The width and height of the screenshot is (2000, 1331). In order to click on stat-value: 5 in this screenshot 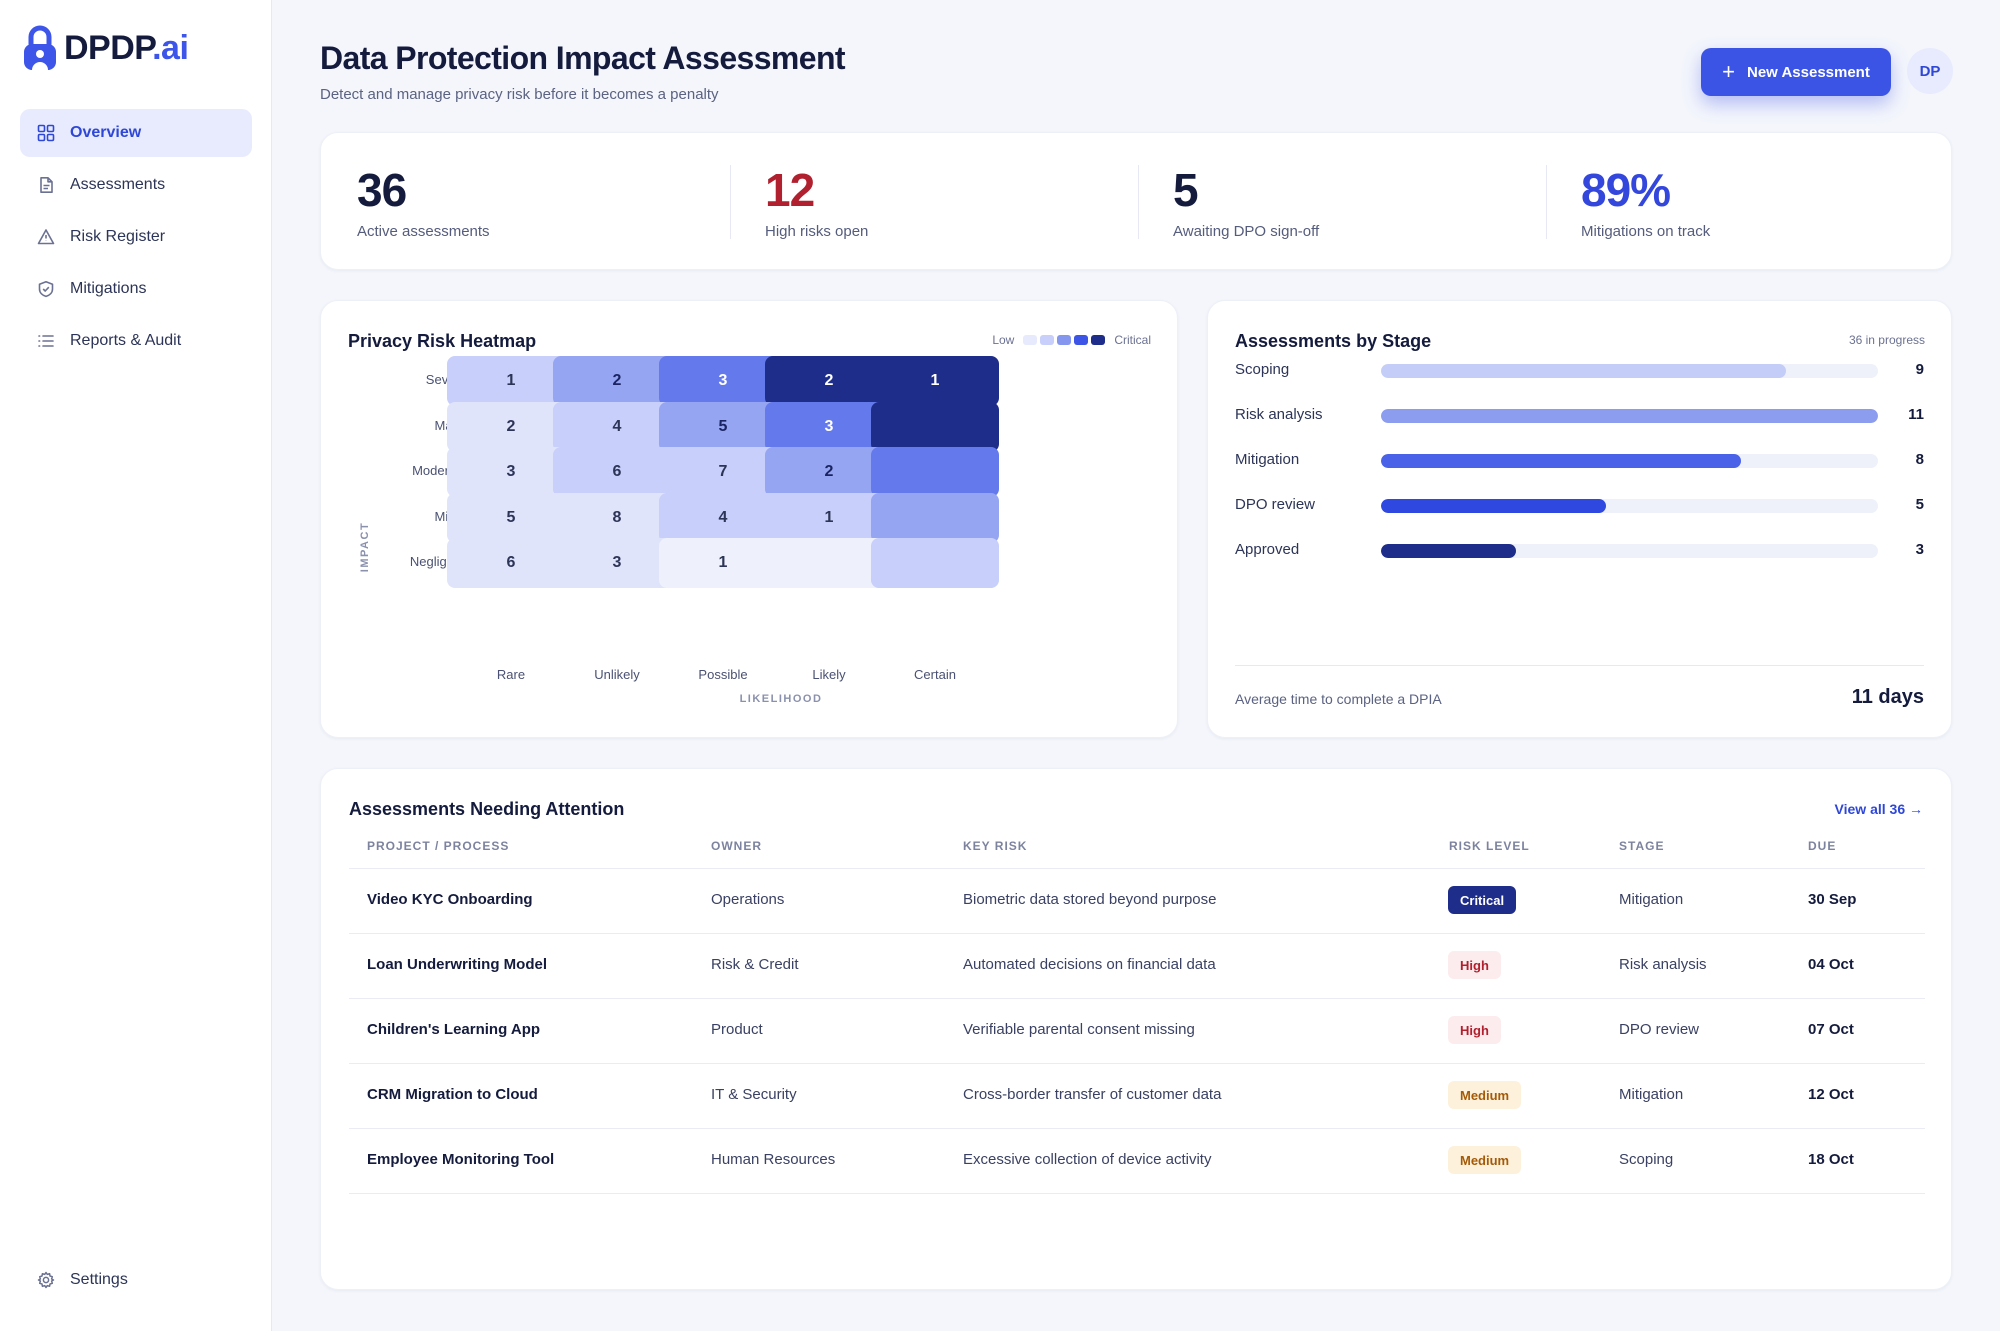, I will do `click(1186, 190)`.